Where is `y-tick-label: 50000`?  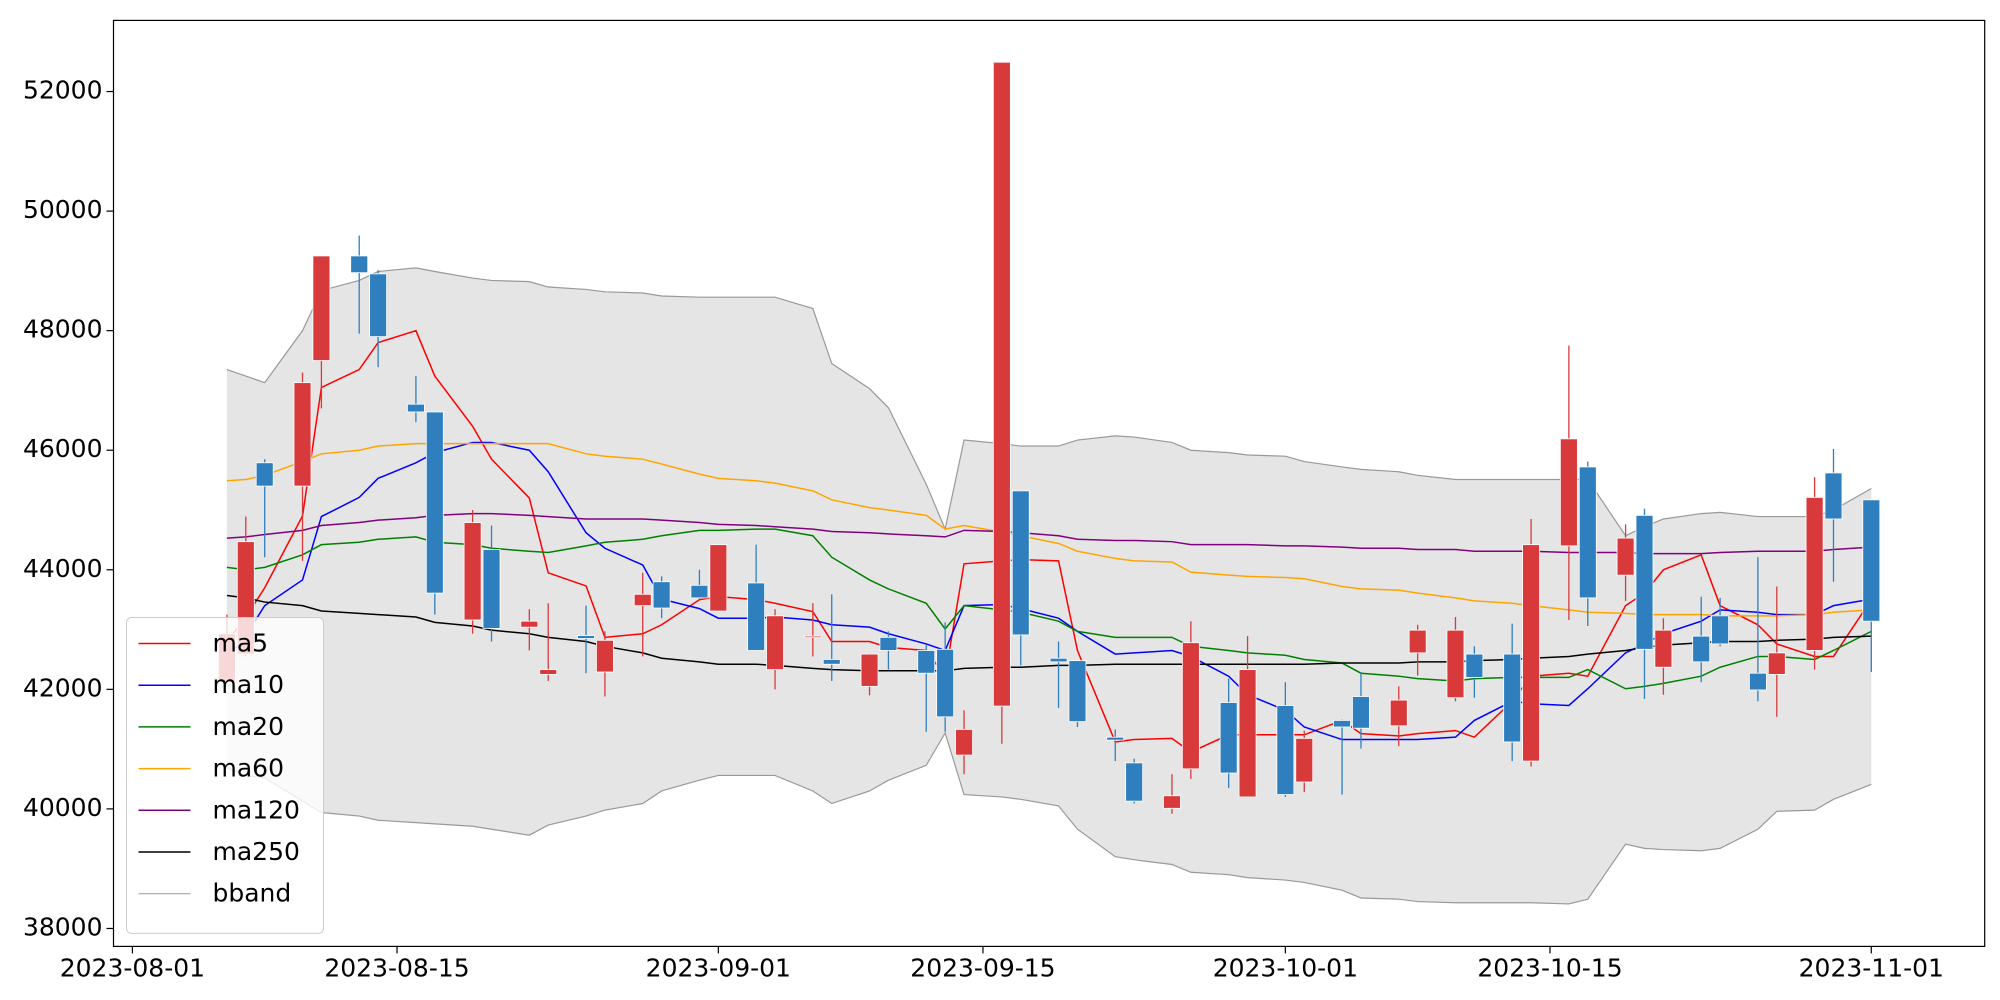 y-tick-label: 50000 is located at coordinates (63, 209).